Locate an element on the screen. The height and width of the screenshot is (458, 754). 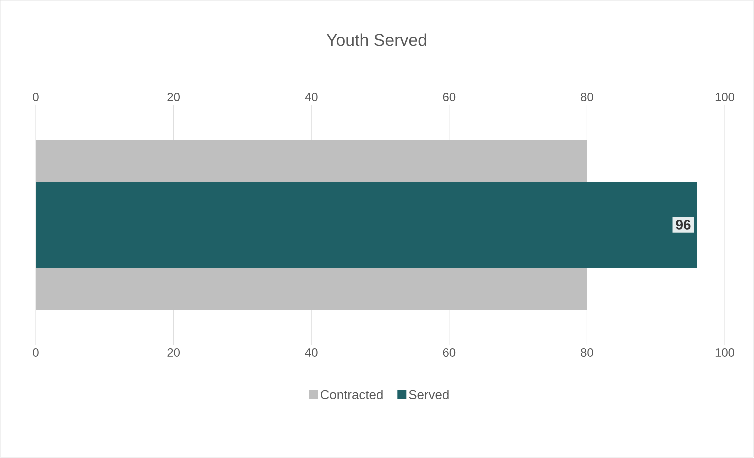
legend-label: Served is located at coordinates (429, 395).